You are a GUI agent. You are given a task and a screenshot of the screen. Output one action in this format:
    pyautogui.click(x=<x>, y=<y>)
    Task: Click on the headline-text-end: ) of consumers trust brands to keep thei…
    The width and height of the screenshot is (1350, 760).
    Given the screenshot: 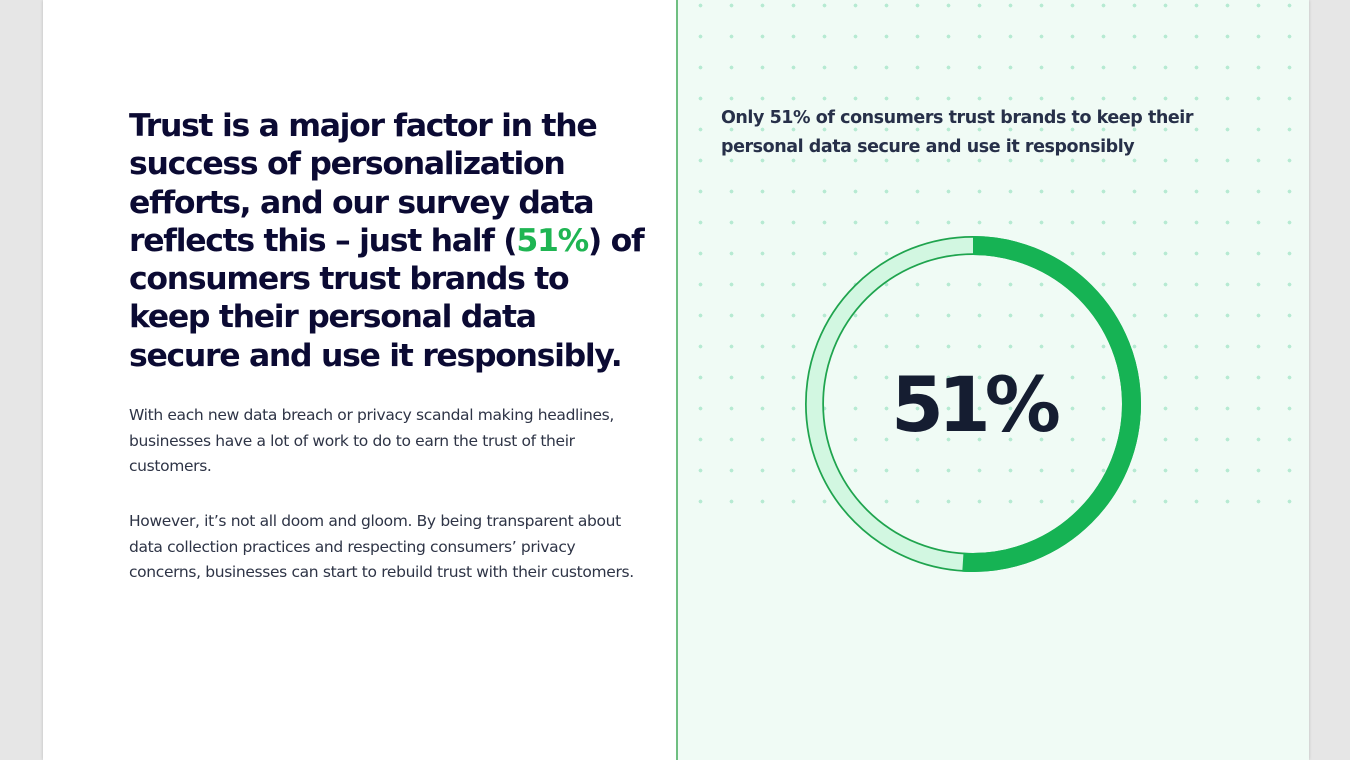 What is the action you would take?
    pyautogui.click(x=387, y=298)
    